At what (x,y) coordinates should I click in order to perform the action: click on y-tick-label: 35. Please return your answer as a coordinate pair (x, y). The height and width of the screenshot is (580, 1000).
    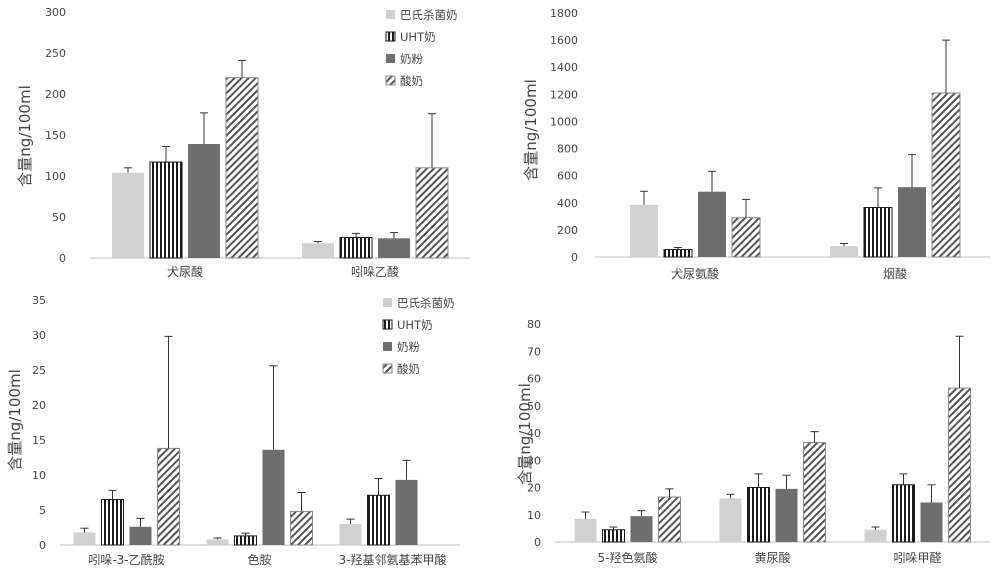
    Looking at the image, I should click on (39, 300).